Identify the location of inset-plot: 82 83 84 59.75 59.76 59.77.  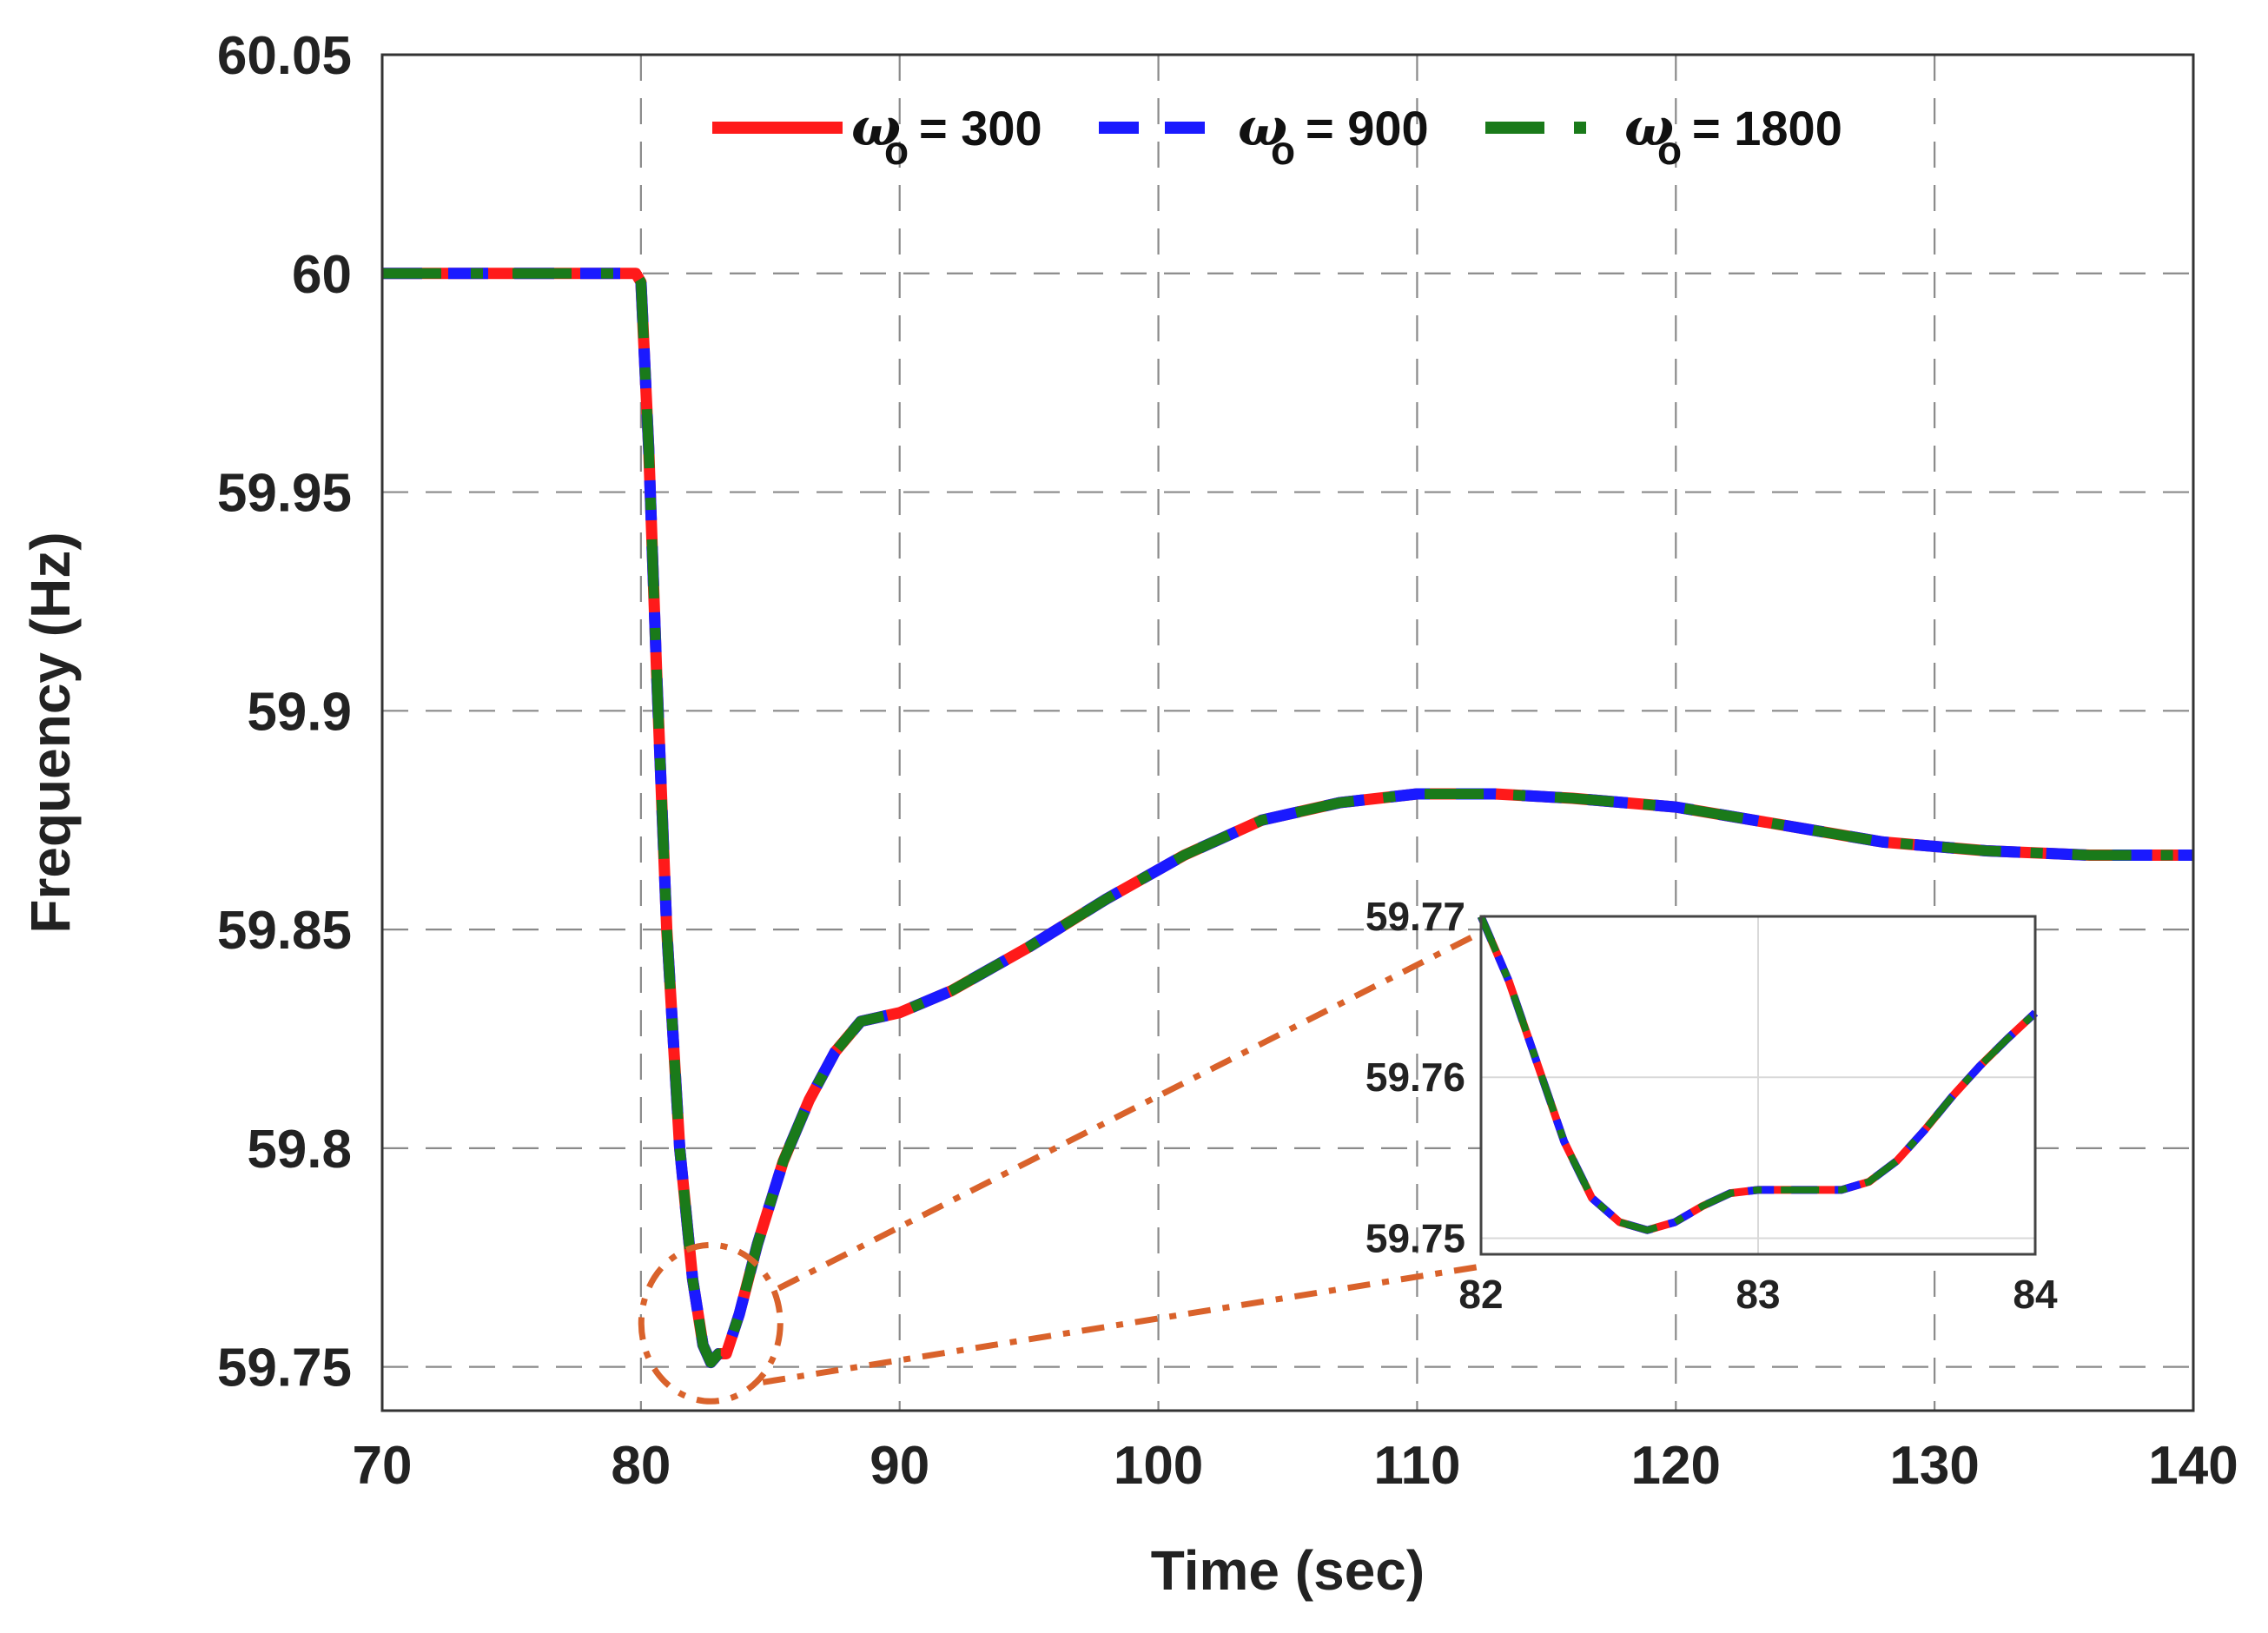
(1712, 1105).